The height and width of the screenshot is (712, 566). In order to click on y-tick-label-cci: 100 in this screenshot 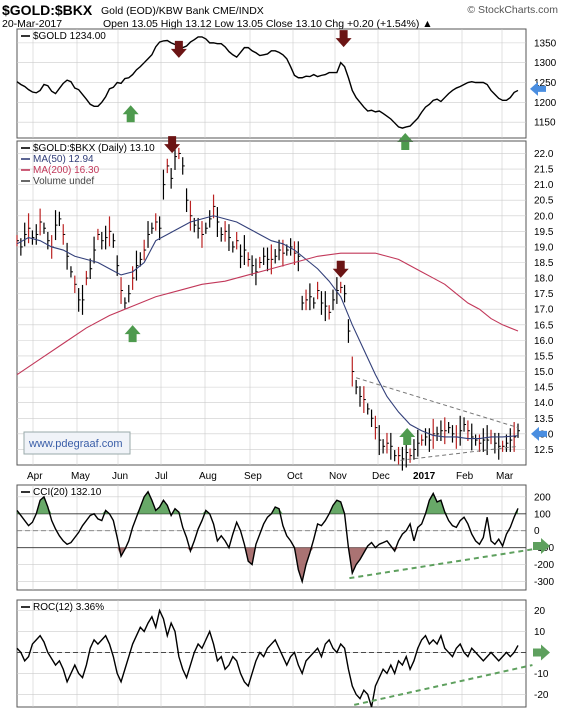, I will do `click(542, 514)`.